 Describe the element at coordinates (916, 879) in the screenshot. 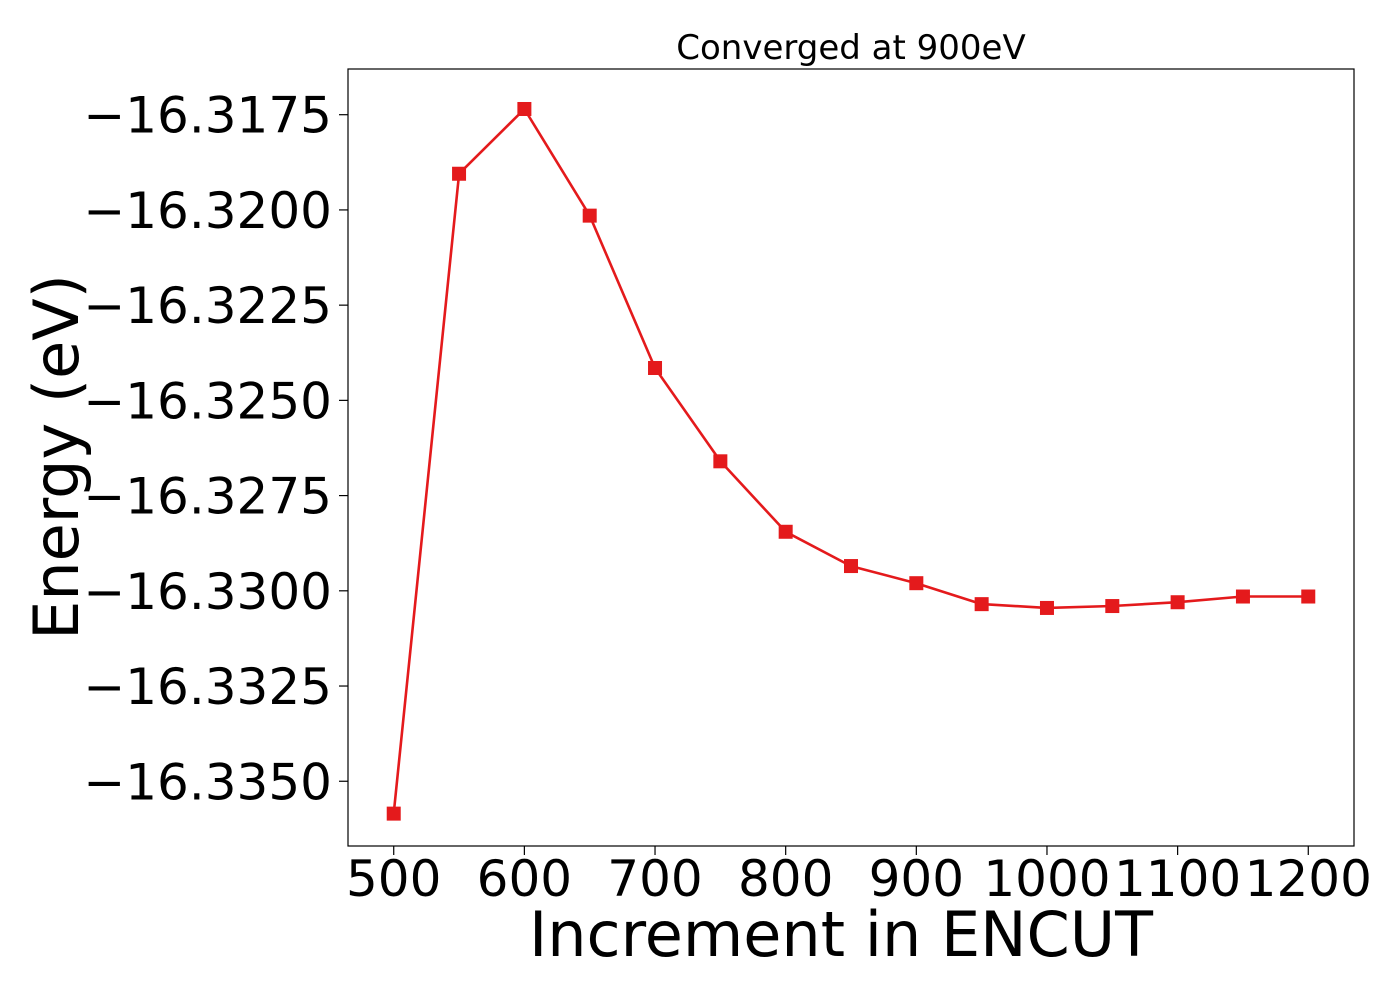

I see `x-tick-label: 900` at that location.